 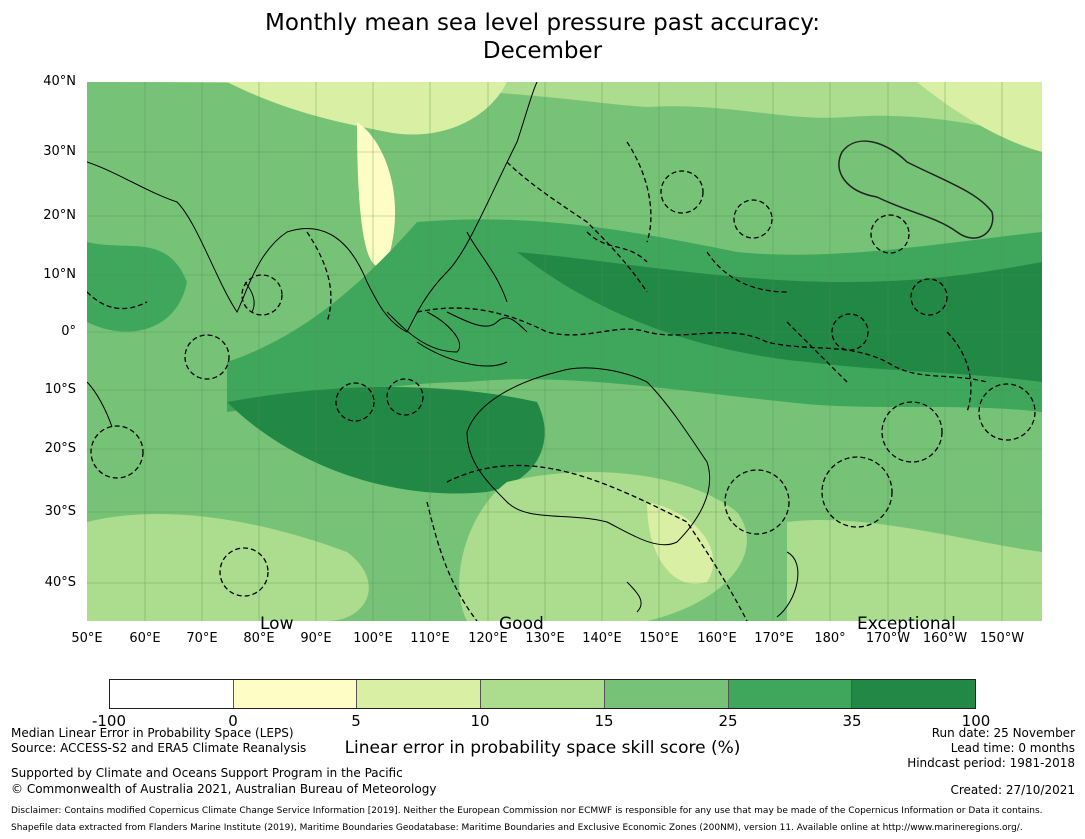 What do you see at coordinates (852, 721) in the screenshot?
I see `colorbar-tick-7: 35` at bounding box center [852, 721].